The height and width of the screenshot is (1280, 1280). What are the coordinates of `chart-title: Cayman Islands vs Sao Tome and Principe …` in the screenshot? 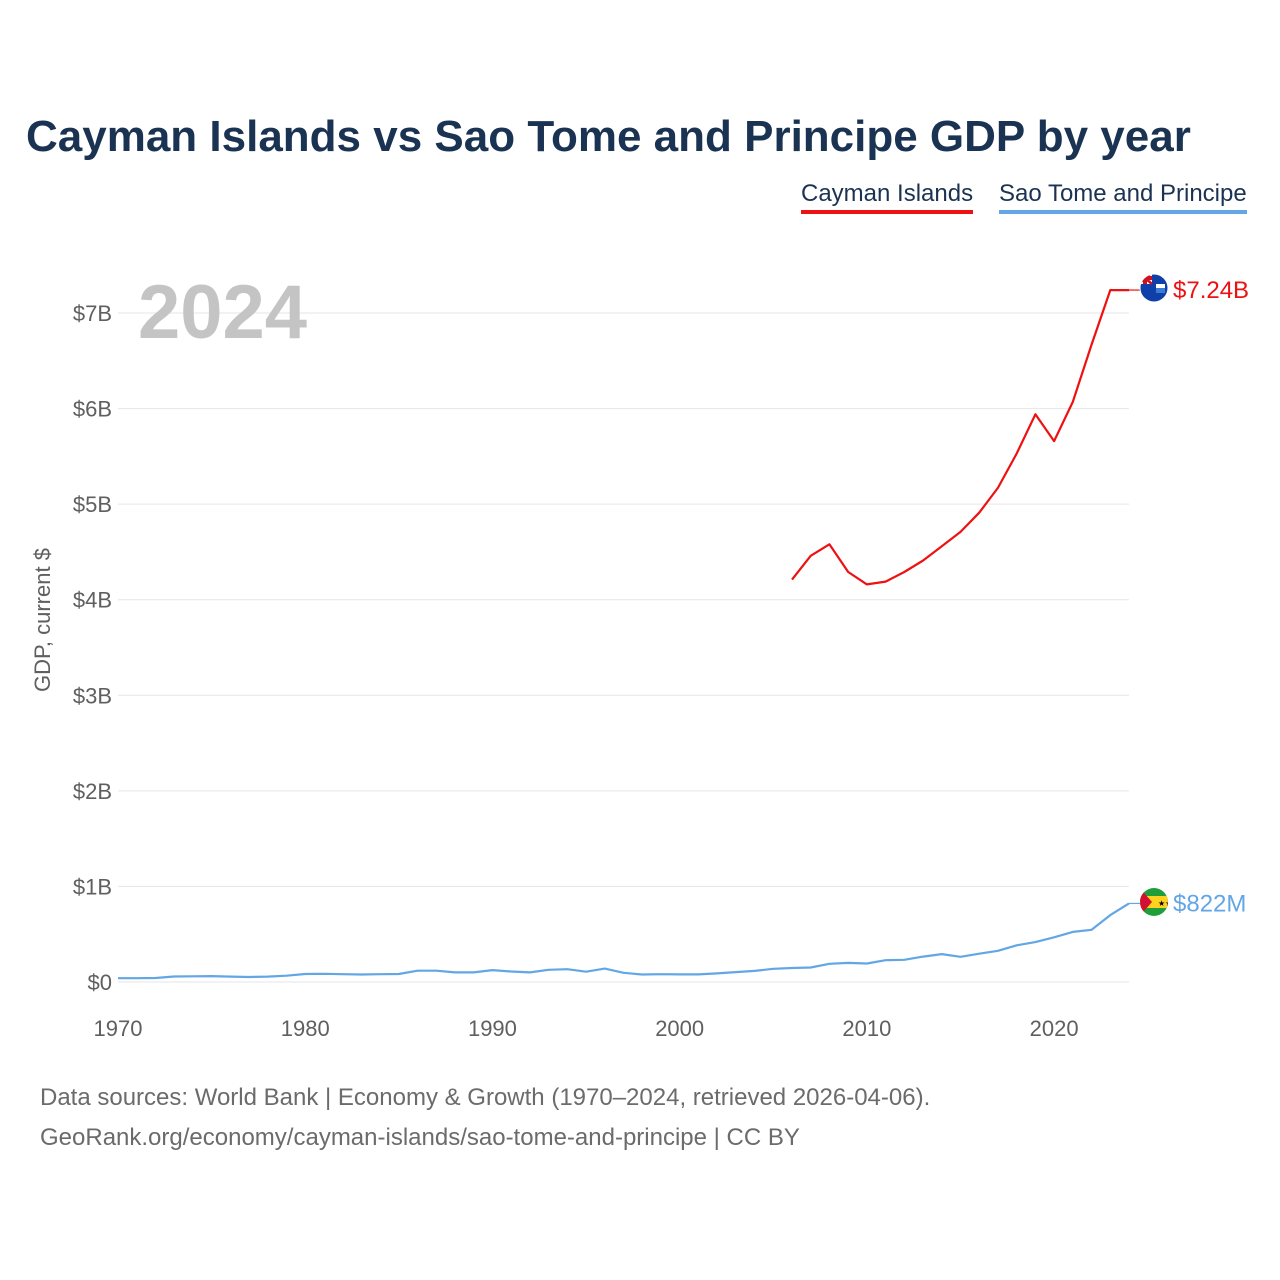 It's located at (608, 136).